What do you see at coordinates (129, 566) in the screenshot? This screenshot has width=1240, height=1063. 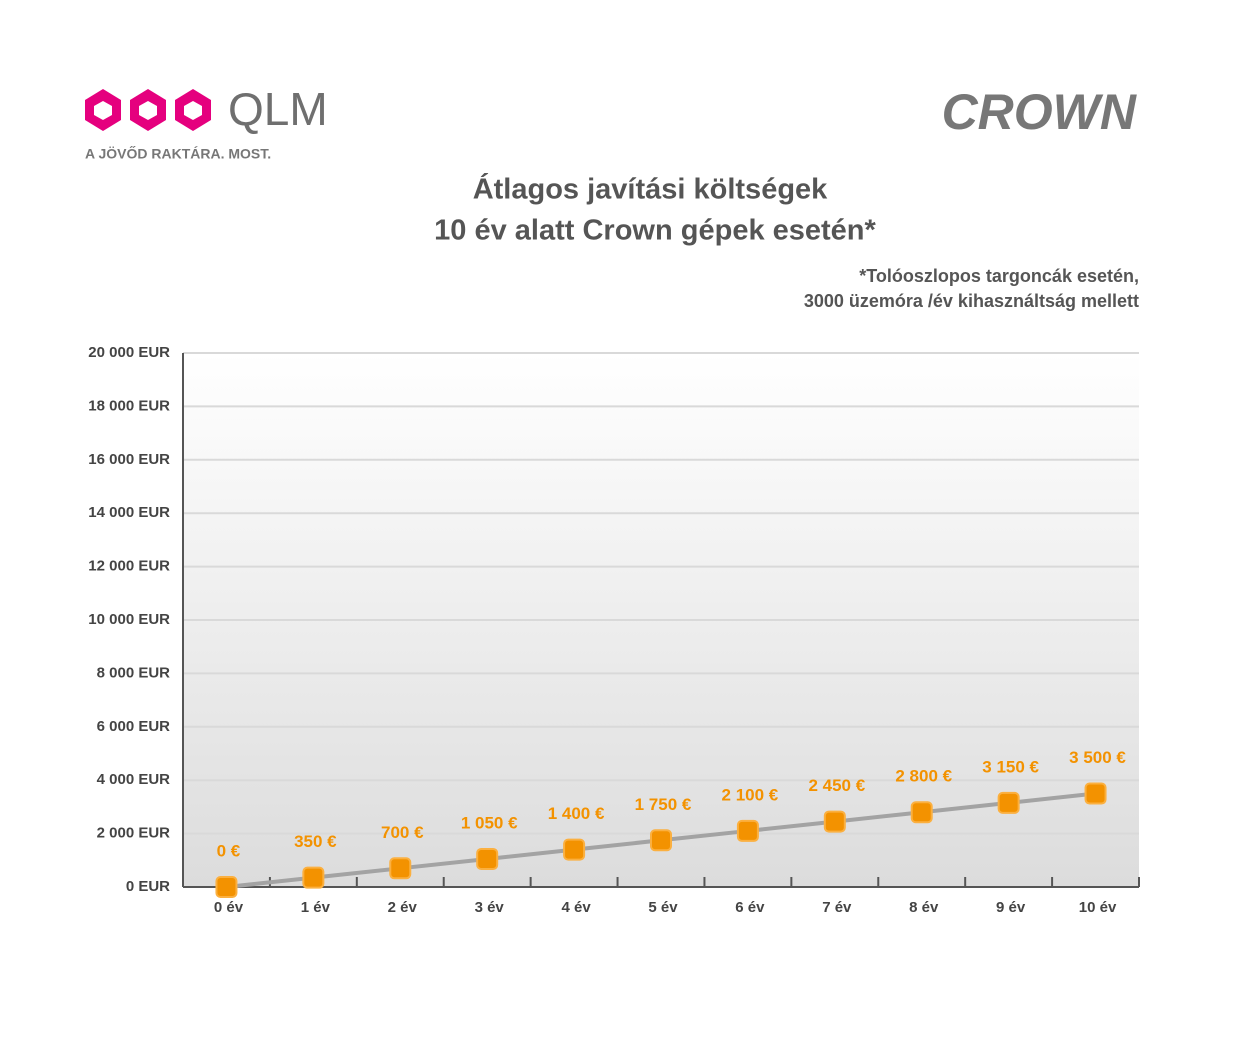 I see `y-tick-label: 12 000 EUR` at bounding box center [129, 566].